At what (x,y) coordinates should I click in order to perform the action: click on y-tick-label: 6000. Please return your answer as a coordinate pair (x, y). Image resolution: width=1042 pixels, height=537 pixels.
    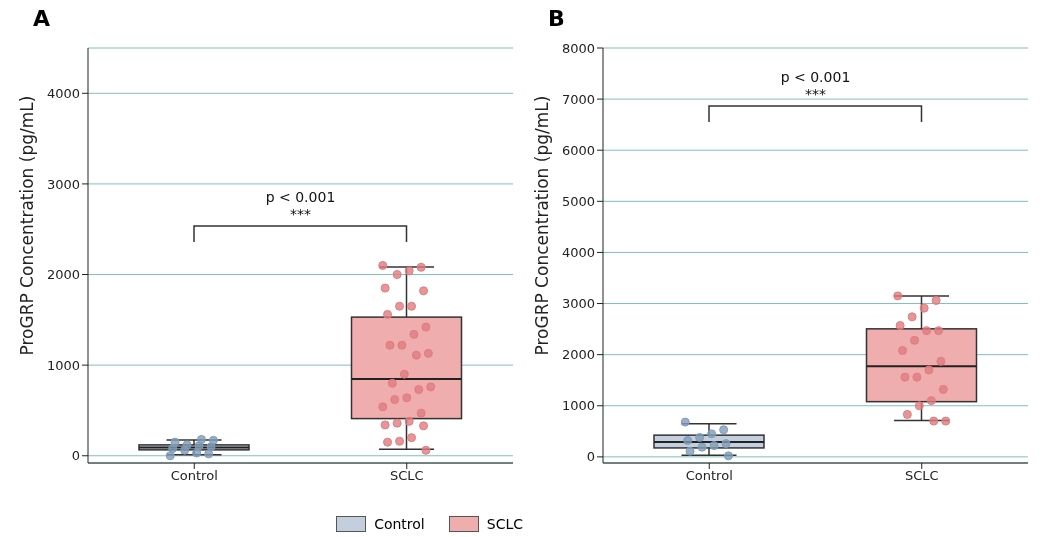
    Looking at the image, I should click on (578, 150).